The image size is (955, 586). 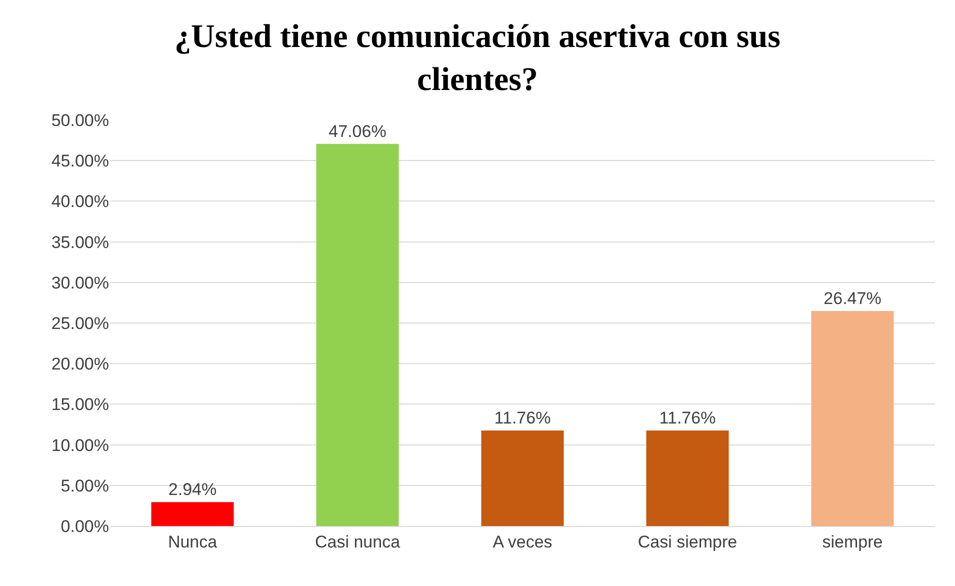 I want to click on x-tick-label: siempre, so click(x=852, y=542).